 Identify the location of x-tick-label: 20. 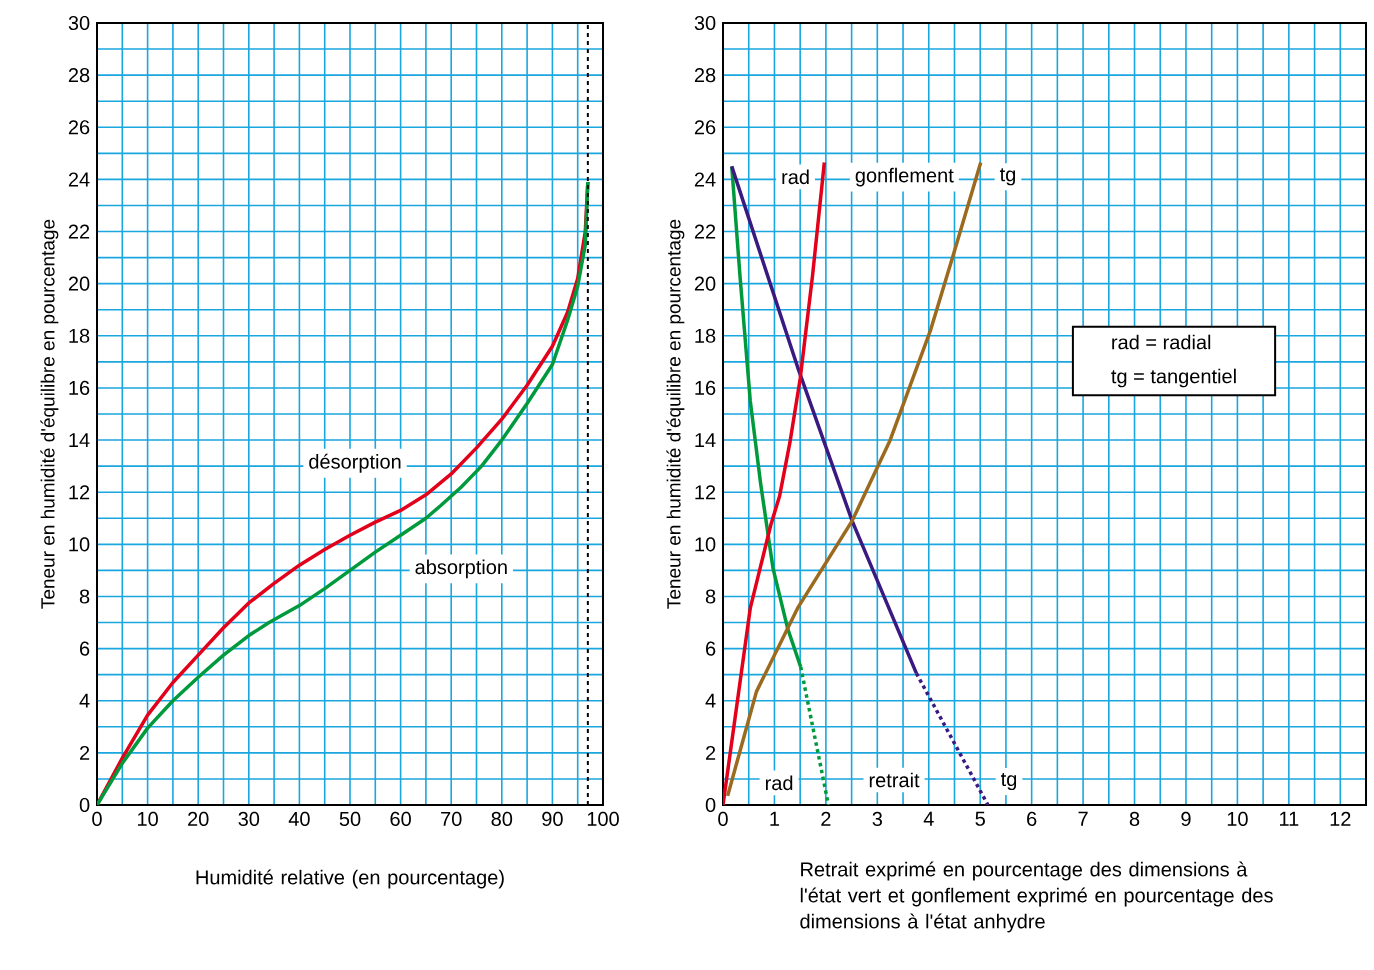
(198, 819).